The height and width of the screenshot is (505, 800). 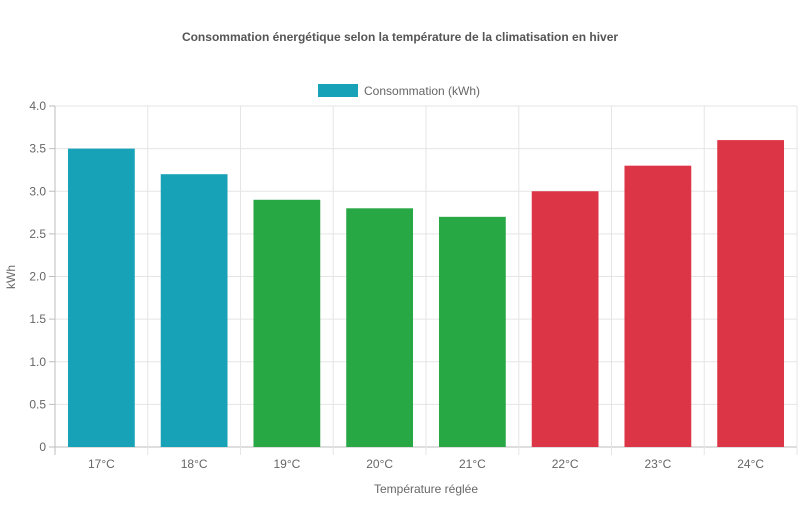 I want to click on x-tick-label: 17°C, so click(x=101, y=464).